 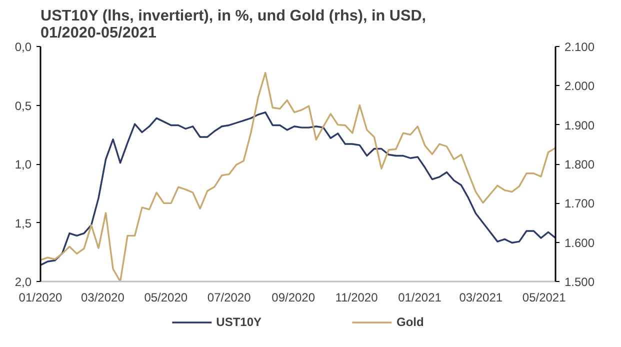 What do you see at coordinates (40, 297) in the screenshot?
I see `x-tick-label: 01/2020` at bounding box center [40, 297].